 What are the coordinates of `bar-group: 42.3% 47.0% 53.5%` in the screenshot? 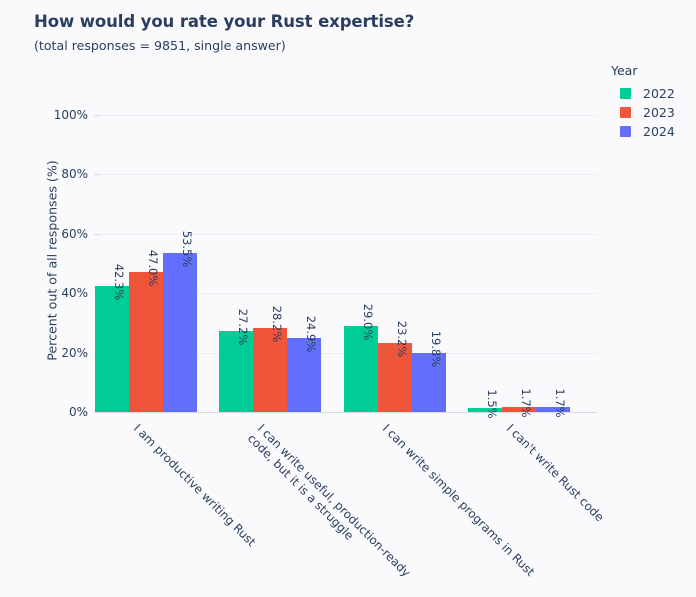 It's located at (146, 263).